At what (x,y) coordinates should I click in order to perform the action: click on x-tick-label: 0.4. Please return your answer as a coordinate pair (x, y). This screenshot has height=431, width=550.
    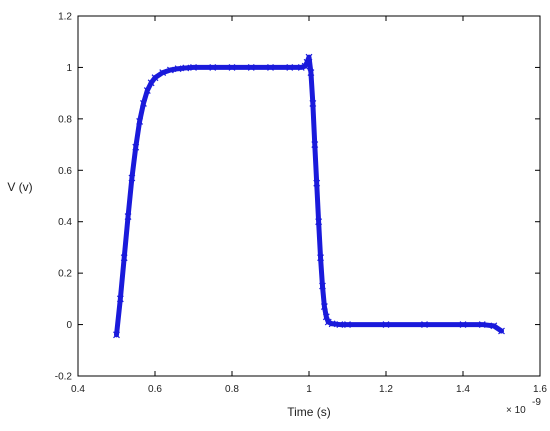
    Looking at the image, I should click on (78, 389).